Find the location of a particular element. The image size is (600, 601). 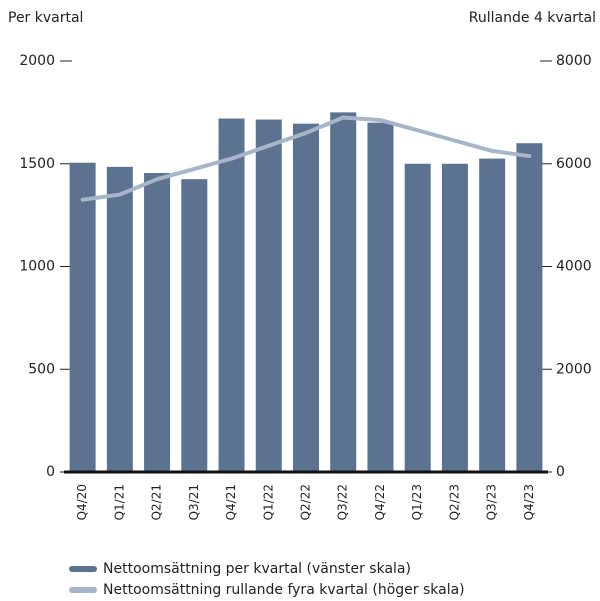

x-tick-label: Q2/23 is located at coordinates (454, 502).